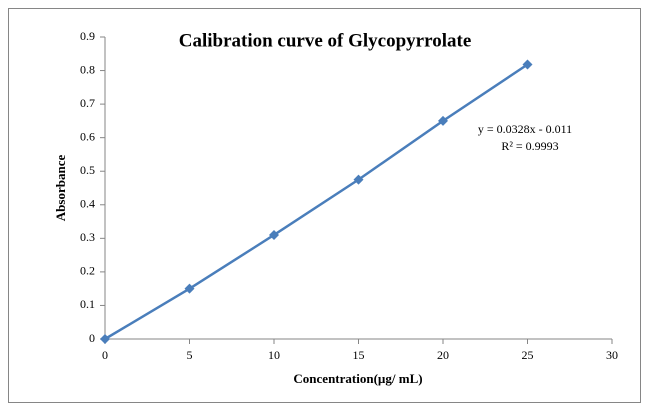 Image resolution: width=653 pixels, height=417 pixels. I want to click on y-tick-label: 0.7, so click(87, 103).